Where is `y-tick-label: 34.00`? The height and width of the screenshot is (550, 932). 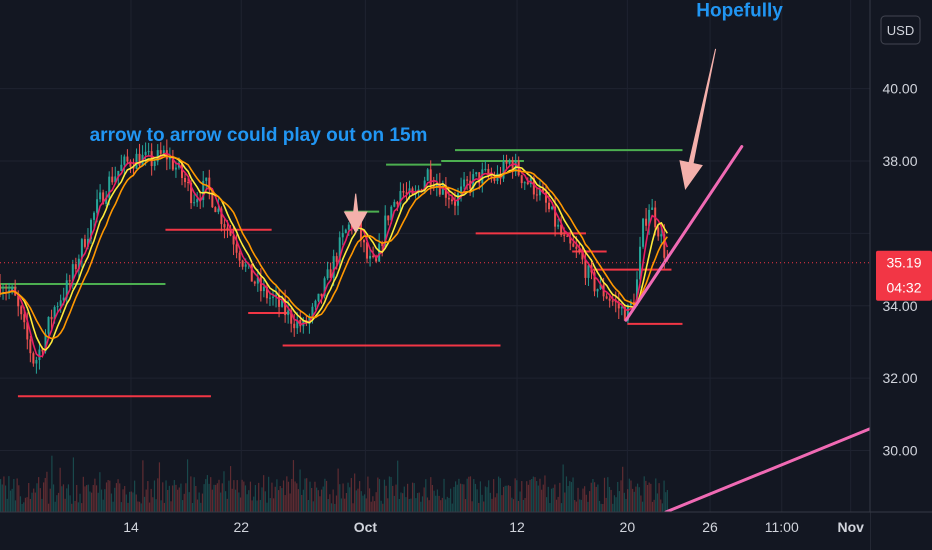 y-tick-label: 34.00 is located at coordinates (899, 306).